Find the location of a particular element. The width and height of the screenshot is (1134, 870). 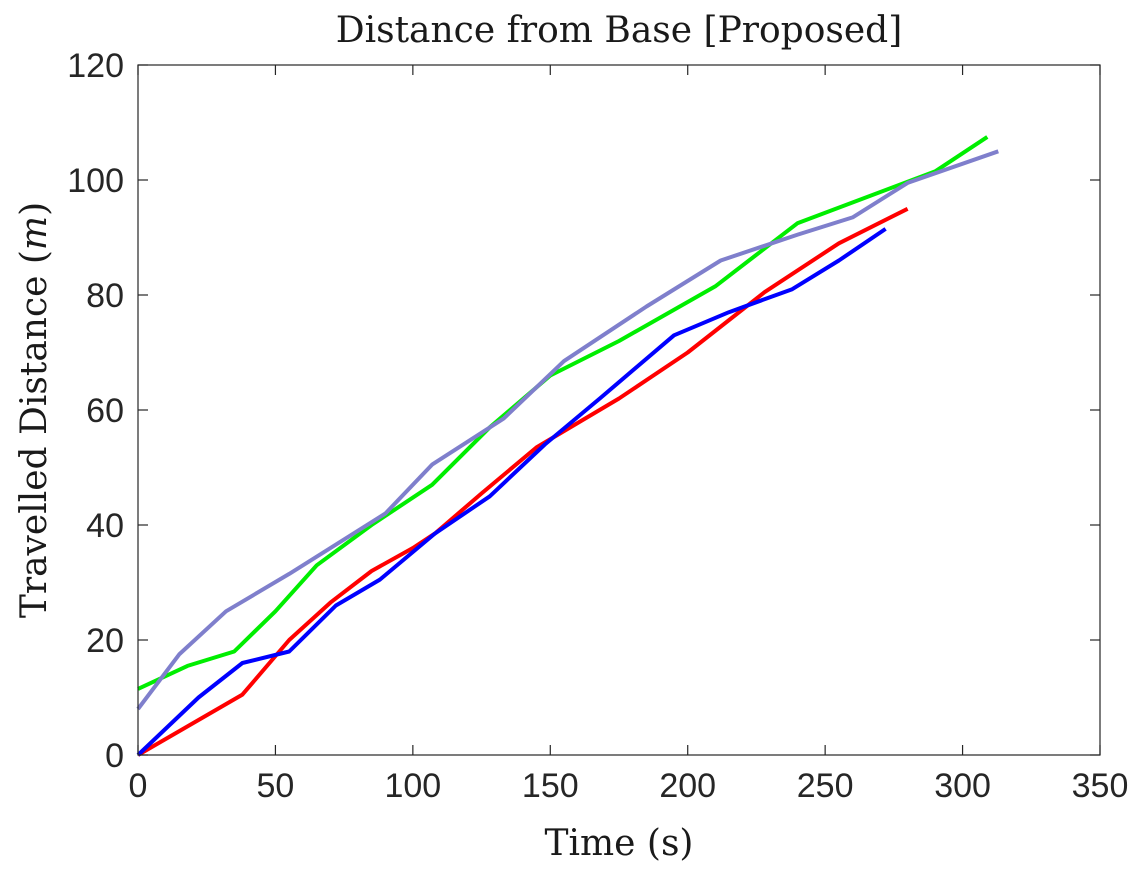

x-tick-label: 350 is located at coordinates (1100, 786).